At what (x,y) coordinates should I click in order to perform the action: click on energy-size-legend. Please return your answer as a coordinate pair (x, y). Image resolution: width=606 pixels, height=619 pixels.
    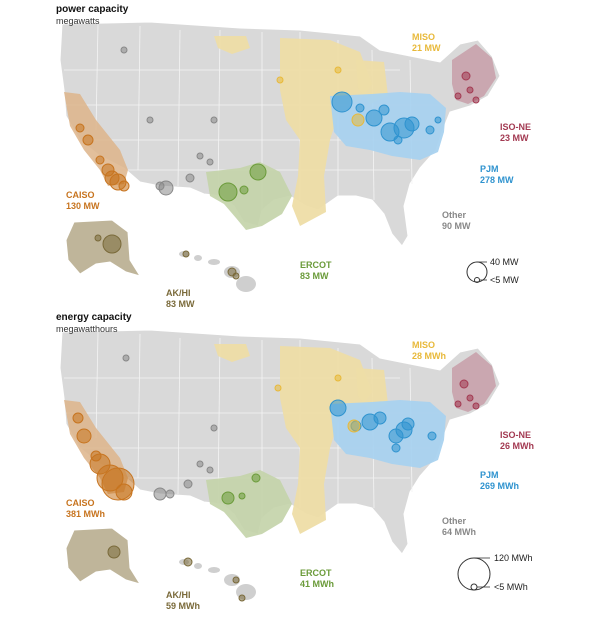
    Looking at the image, I should click on (474, 574).